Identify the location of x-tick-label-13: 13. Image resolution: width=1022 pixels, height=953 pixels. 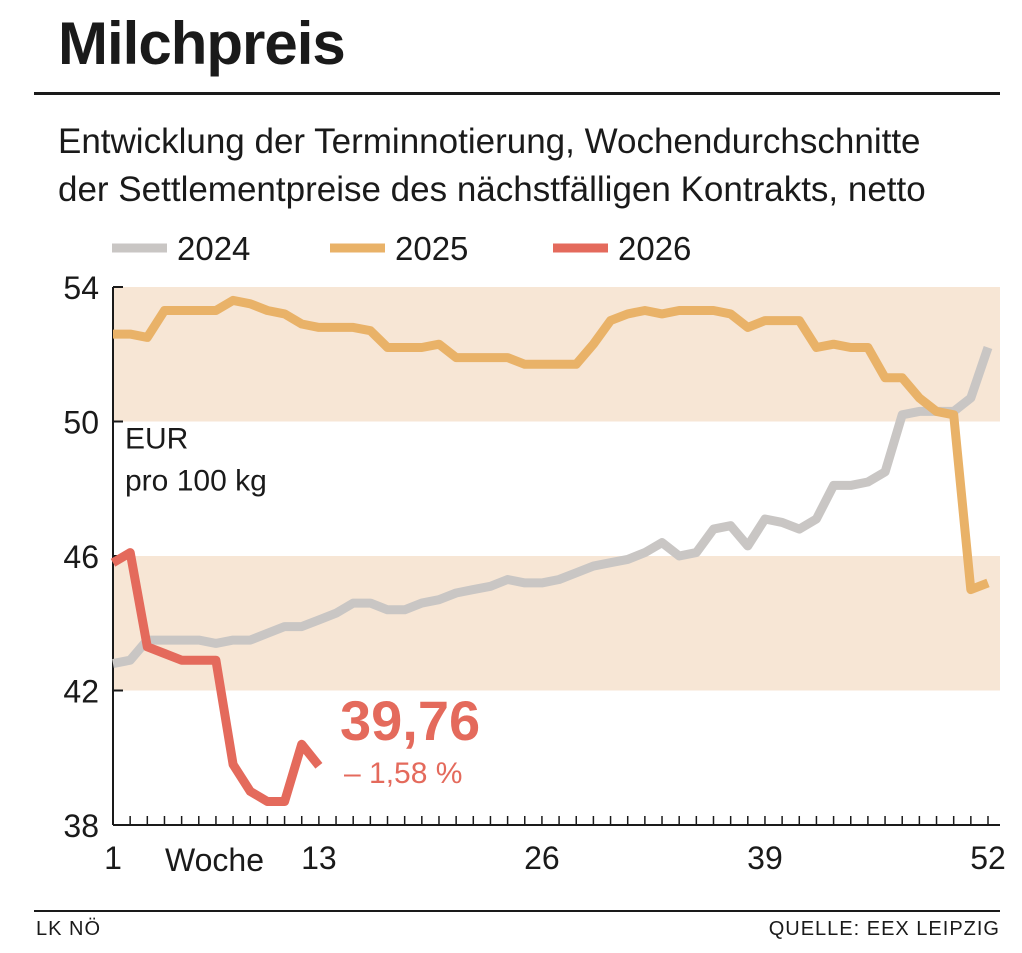
(319, 858).